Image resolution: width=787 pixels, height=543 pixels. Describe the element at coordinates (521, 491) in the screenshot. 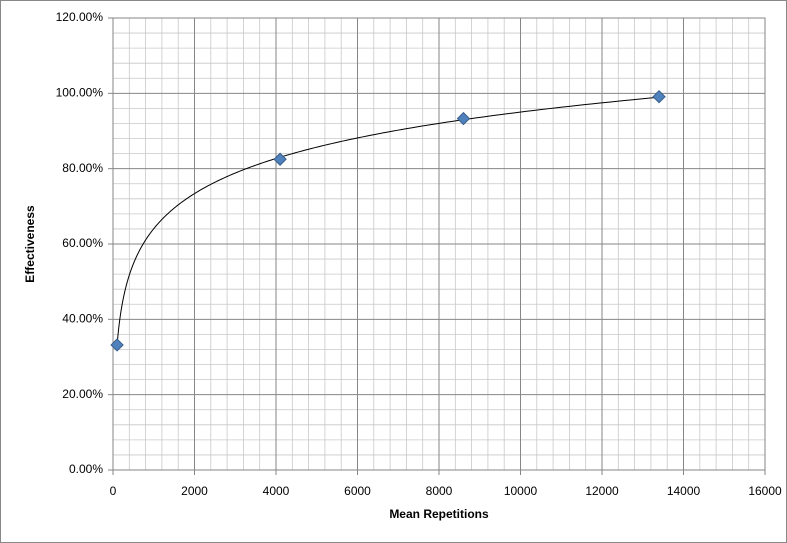

I see `x-tick-label: 10000` at that location.